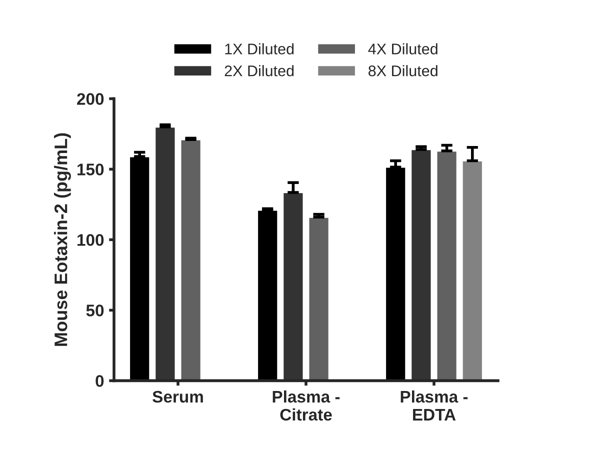  I want to click on legend-label: 1X Diluted, so click(259, 48).